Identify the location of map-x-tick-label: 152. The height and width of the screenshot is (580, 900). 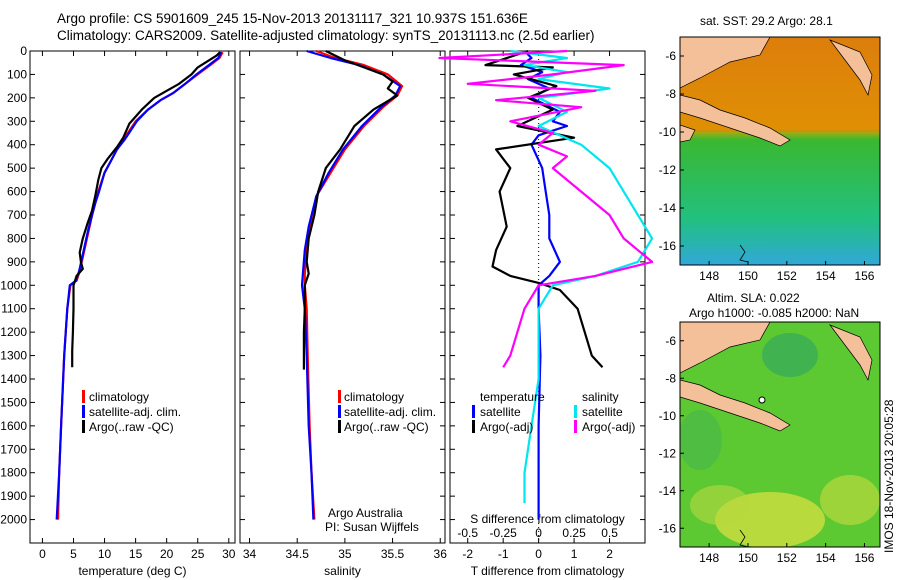
(787, 276).